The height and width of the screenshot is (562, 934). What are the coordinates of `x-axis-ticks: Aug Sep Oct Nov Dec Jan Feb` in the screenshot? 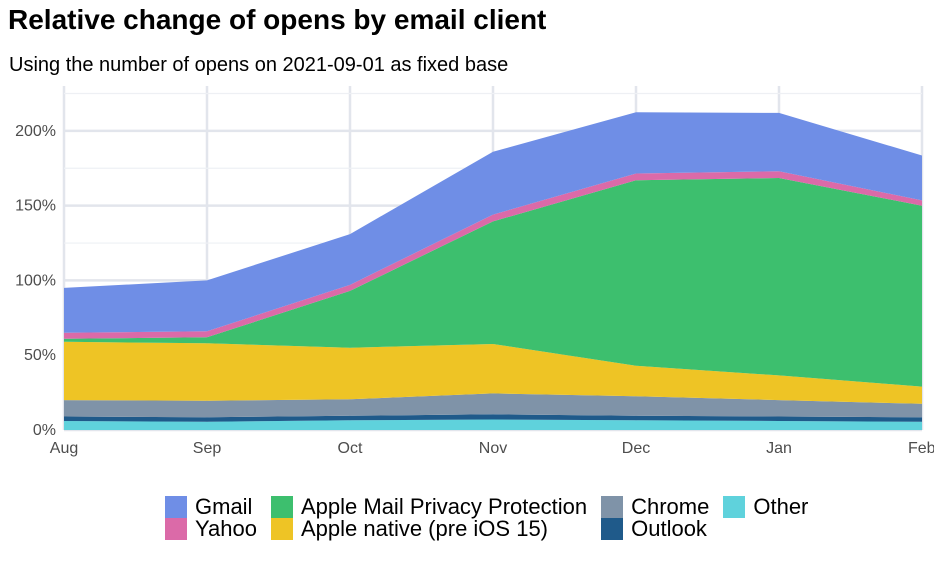 It's located at (492, 448).